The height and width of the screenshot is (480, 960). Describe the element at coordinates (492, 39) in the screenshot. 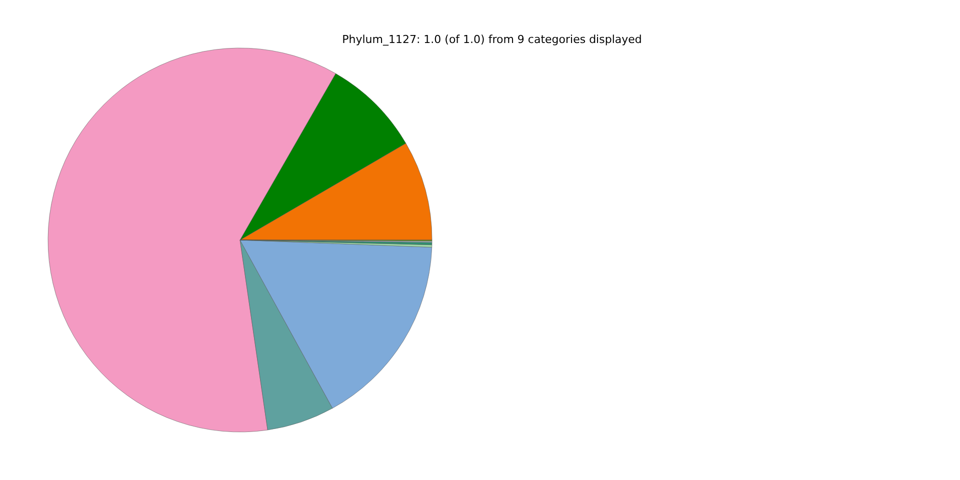

I see `text: Phylum_1127: 1.0 (of 1.0) from 9 categories displayed` at that location.